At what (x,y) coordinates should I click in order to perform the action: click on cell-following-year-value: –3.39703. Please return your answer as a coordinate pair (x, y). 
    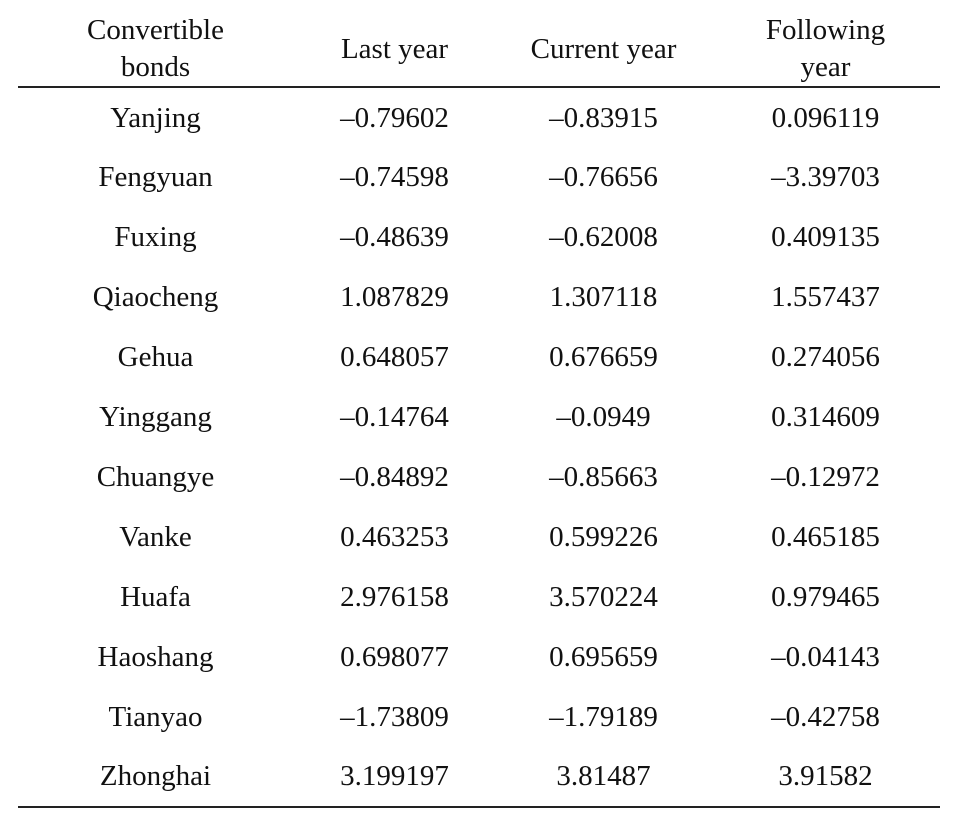
    Looking at the image, I should click on (825, 176).